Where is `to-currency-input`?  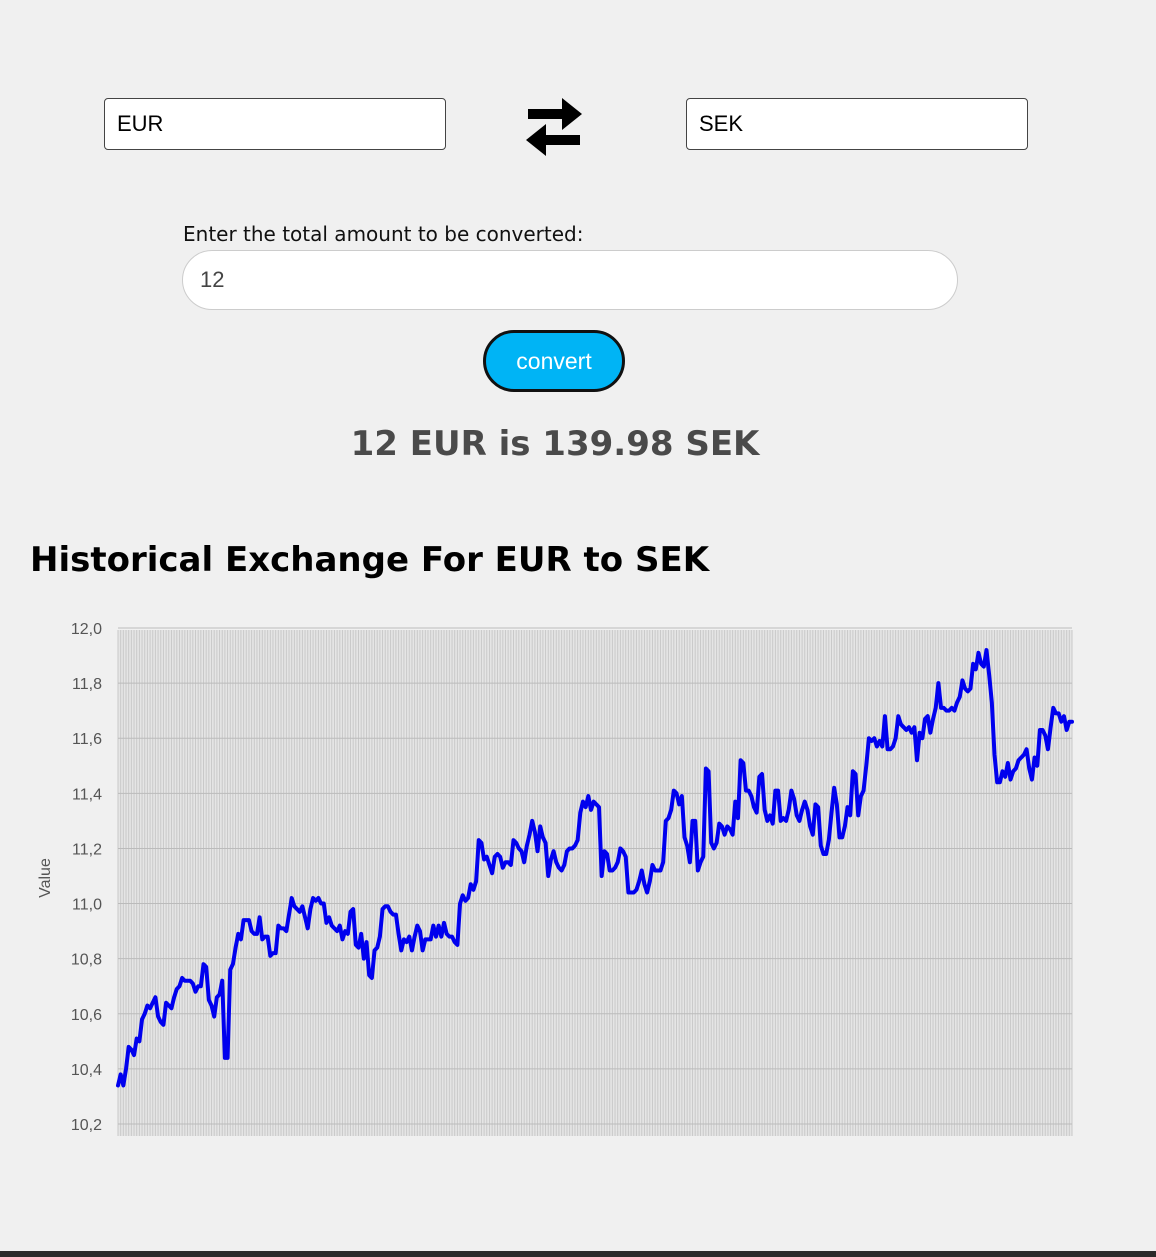 to-currency-input is located at coordinates (857, 124).